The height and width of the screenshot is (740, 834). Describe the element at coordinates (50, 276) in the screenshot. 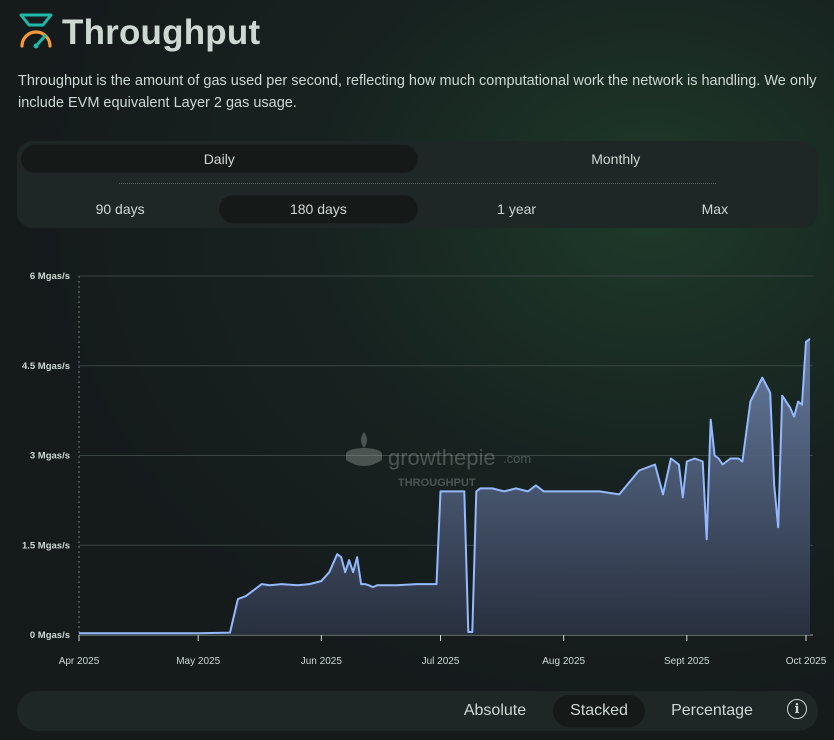

I see `y-tick-label: 6 Mgas/s` at that location.